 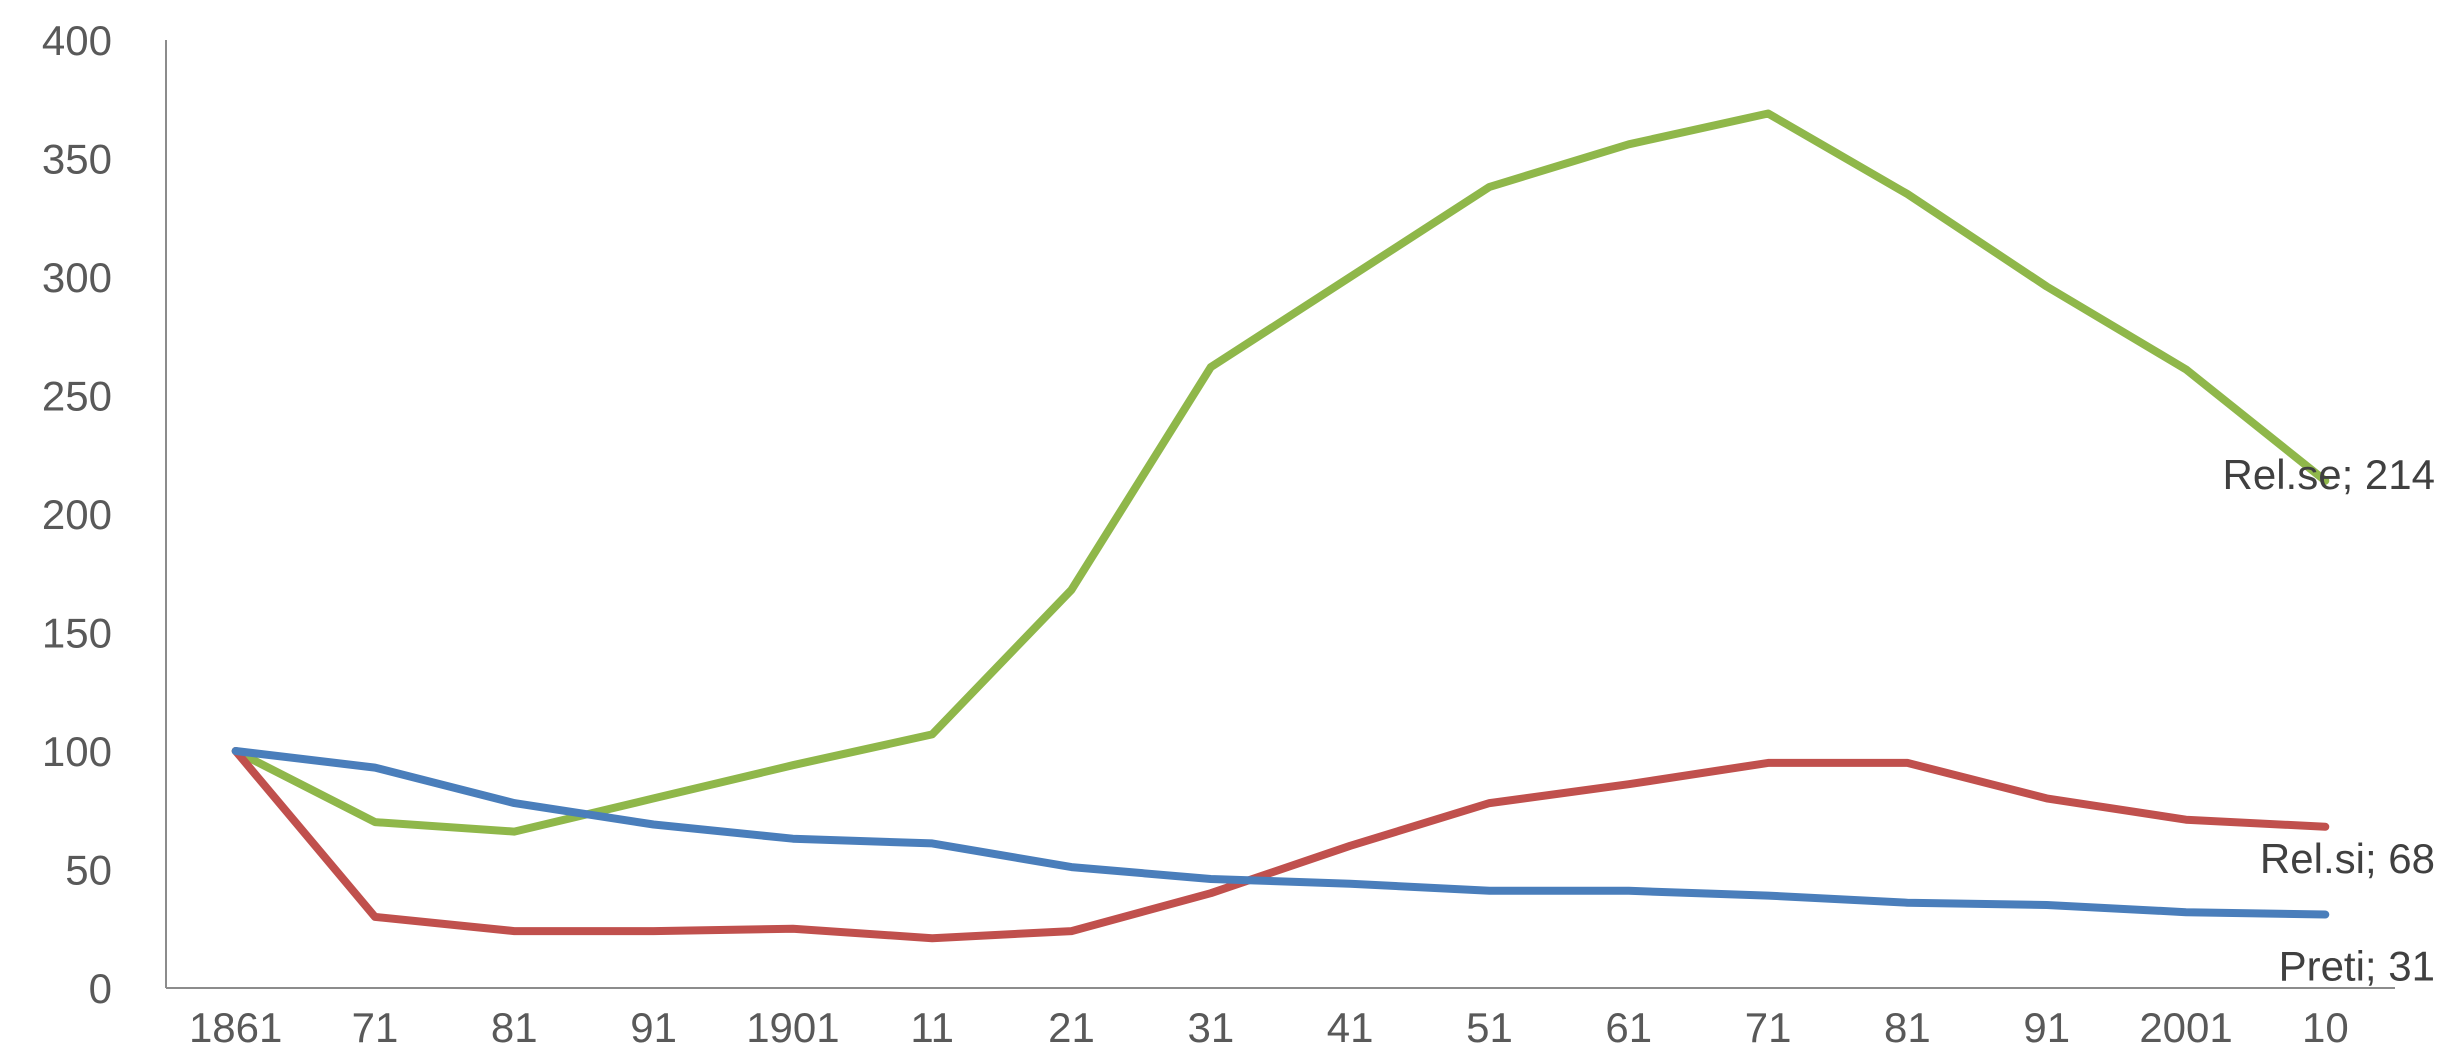 What do you see at coordinates (77, 633) in the screenshot?
I see `y-tick-label: 150` at bounding box center [77, 633].